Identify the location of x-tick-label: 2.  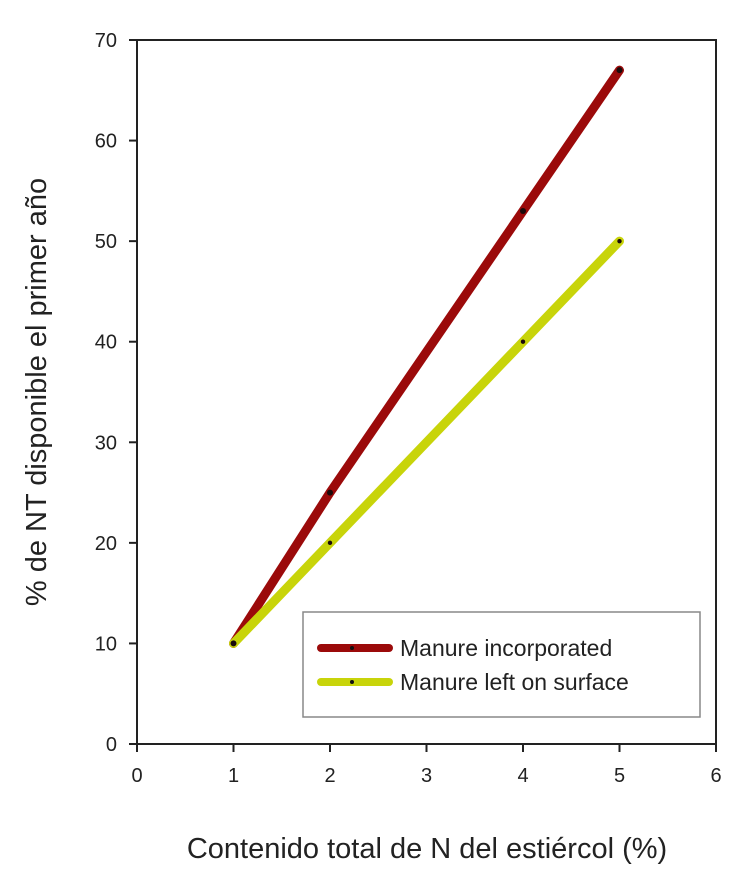
(329, 776).